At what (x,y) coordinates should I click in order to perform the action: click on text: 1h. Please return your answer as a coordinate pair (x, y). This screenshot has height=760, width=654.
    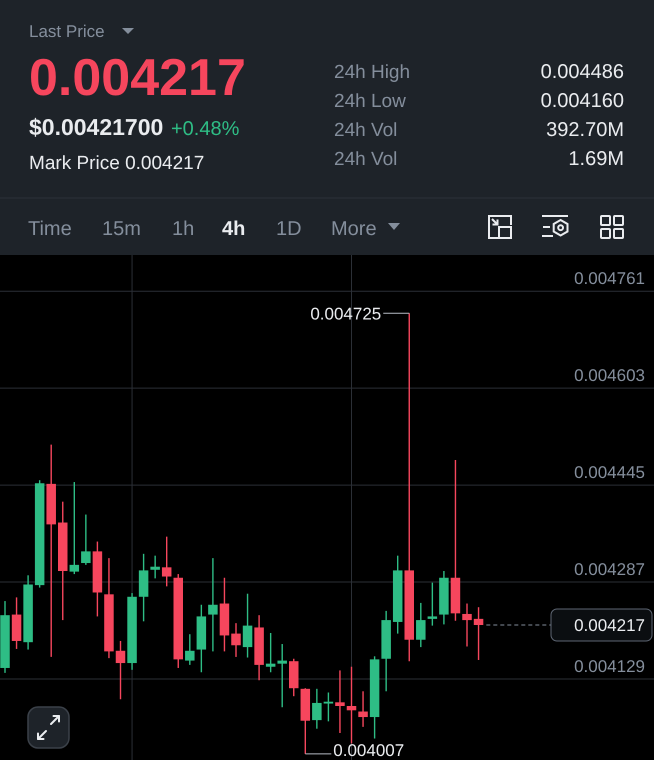
    Looking at the image, I should click on (183, 229).